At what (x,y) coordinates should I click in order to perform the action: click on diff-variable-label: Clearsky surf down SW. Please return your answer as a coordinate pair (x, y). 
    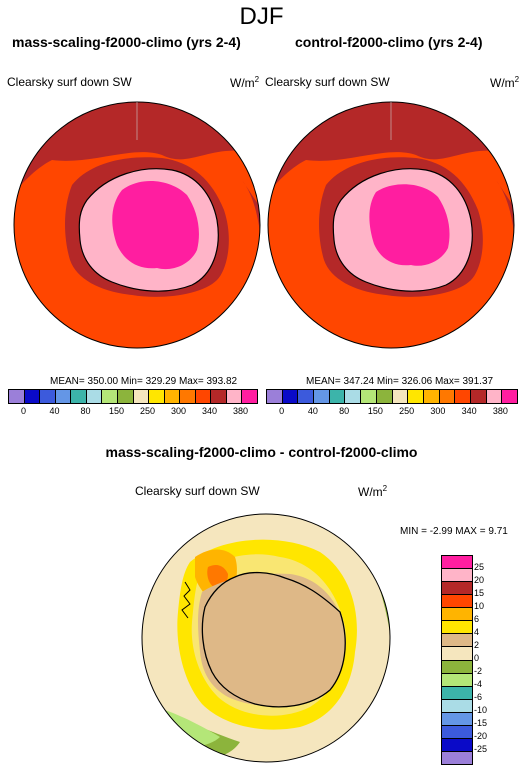
    Looking at the image, I should click on (197, 491).